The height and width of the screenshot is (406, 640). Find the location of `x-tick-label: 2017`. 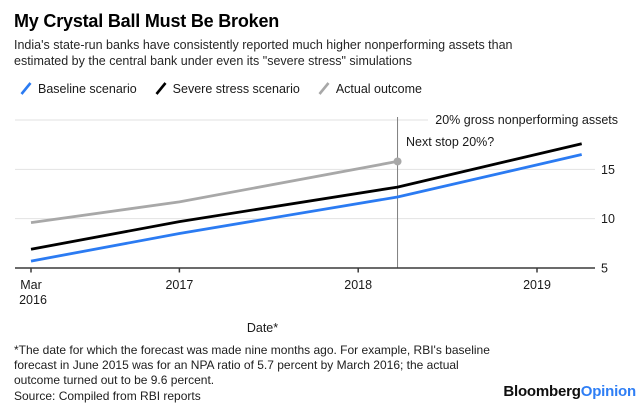

x-tick-label: 2017 is located at coordinates (179, 285).